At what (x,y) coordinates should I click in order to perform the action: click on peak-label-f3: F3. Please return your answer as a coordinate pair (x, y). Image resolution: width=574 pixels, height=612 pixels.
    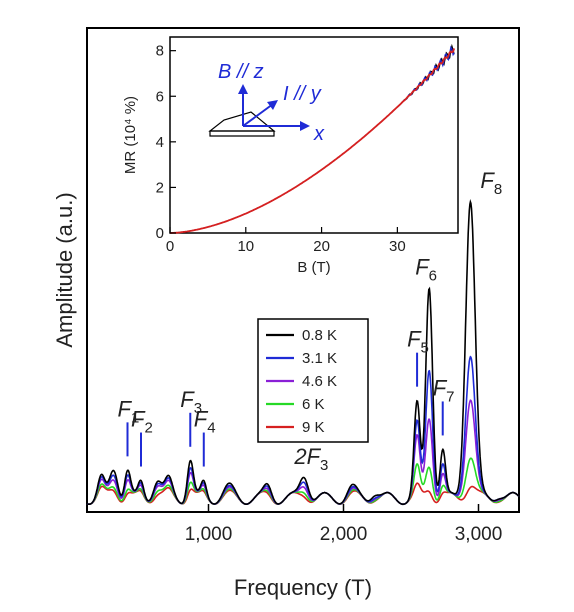
    Looking at the image, I should click on (191, 402).